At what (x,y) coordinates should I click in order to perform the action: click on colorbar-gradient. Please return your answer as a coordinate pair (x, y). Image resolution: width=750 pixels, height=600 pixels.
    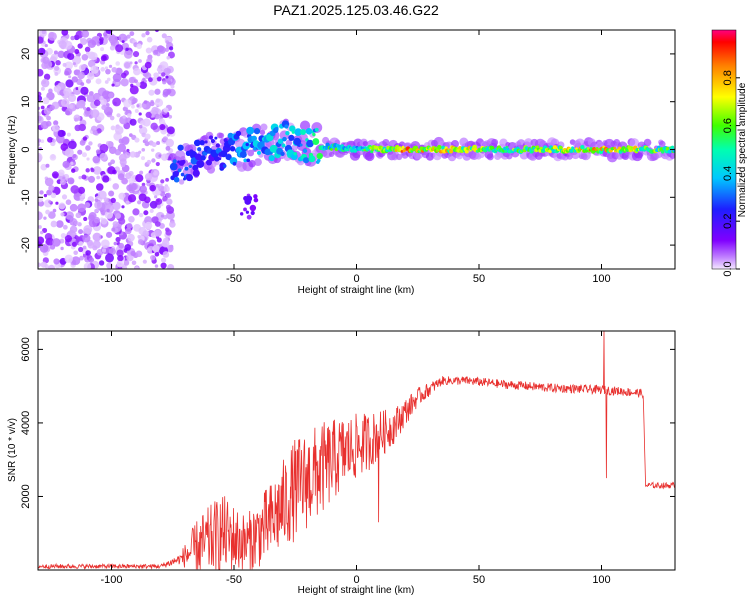
    Looking at the image, I should click on (724, 149).